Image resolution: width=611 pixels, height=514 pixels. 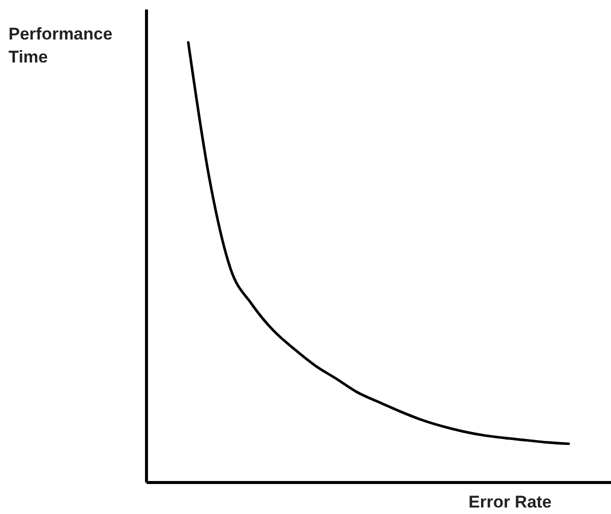 I want to click on y-axis-title: Performance Time, so click(x=60, y=45).